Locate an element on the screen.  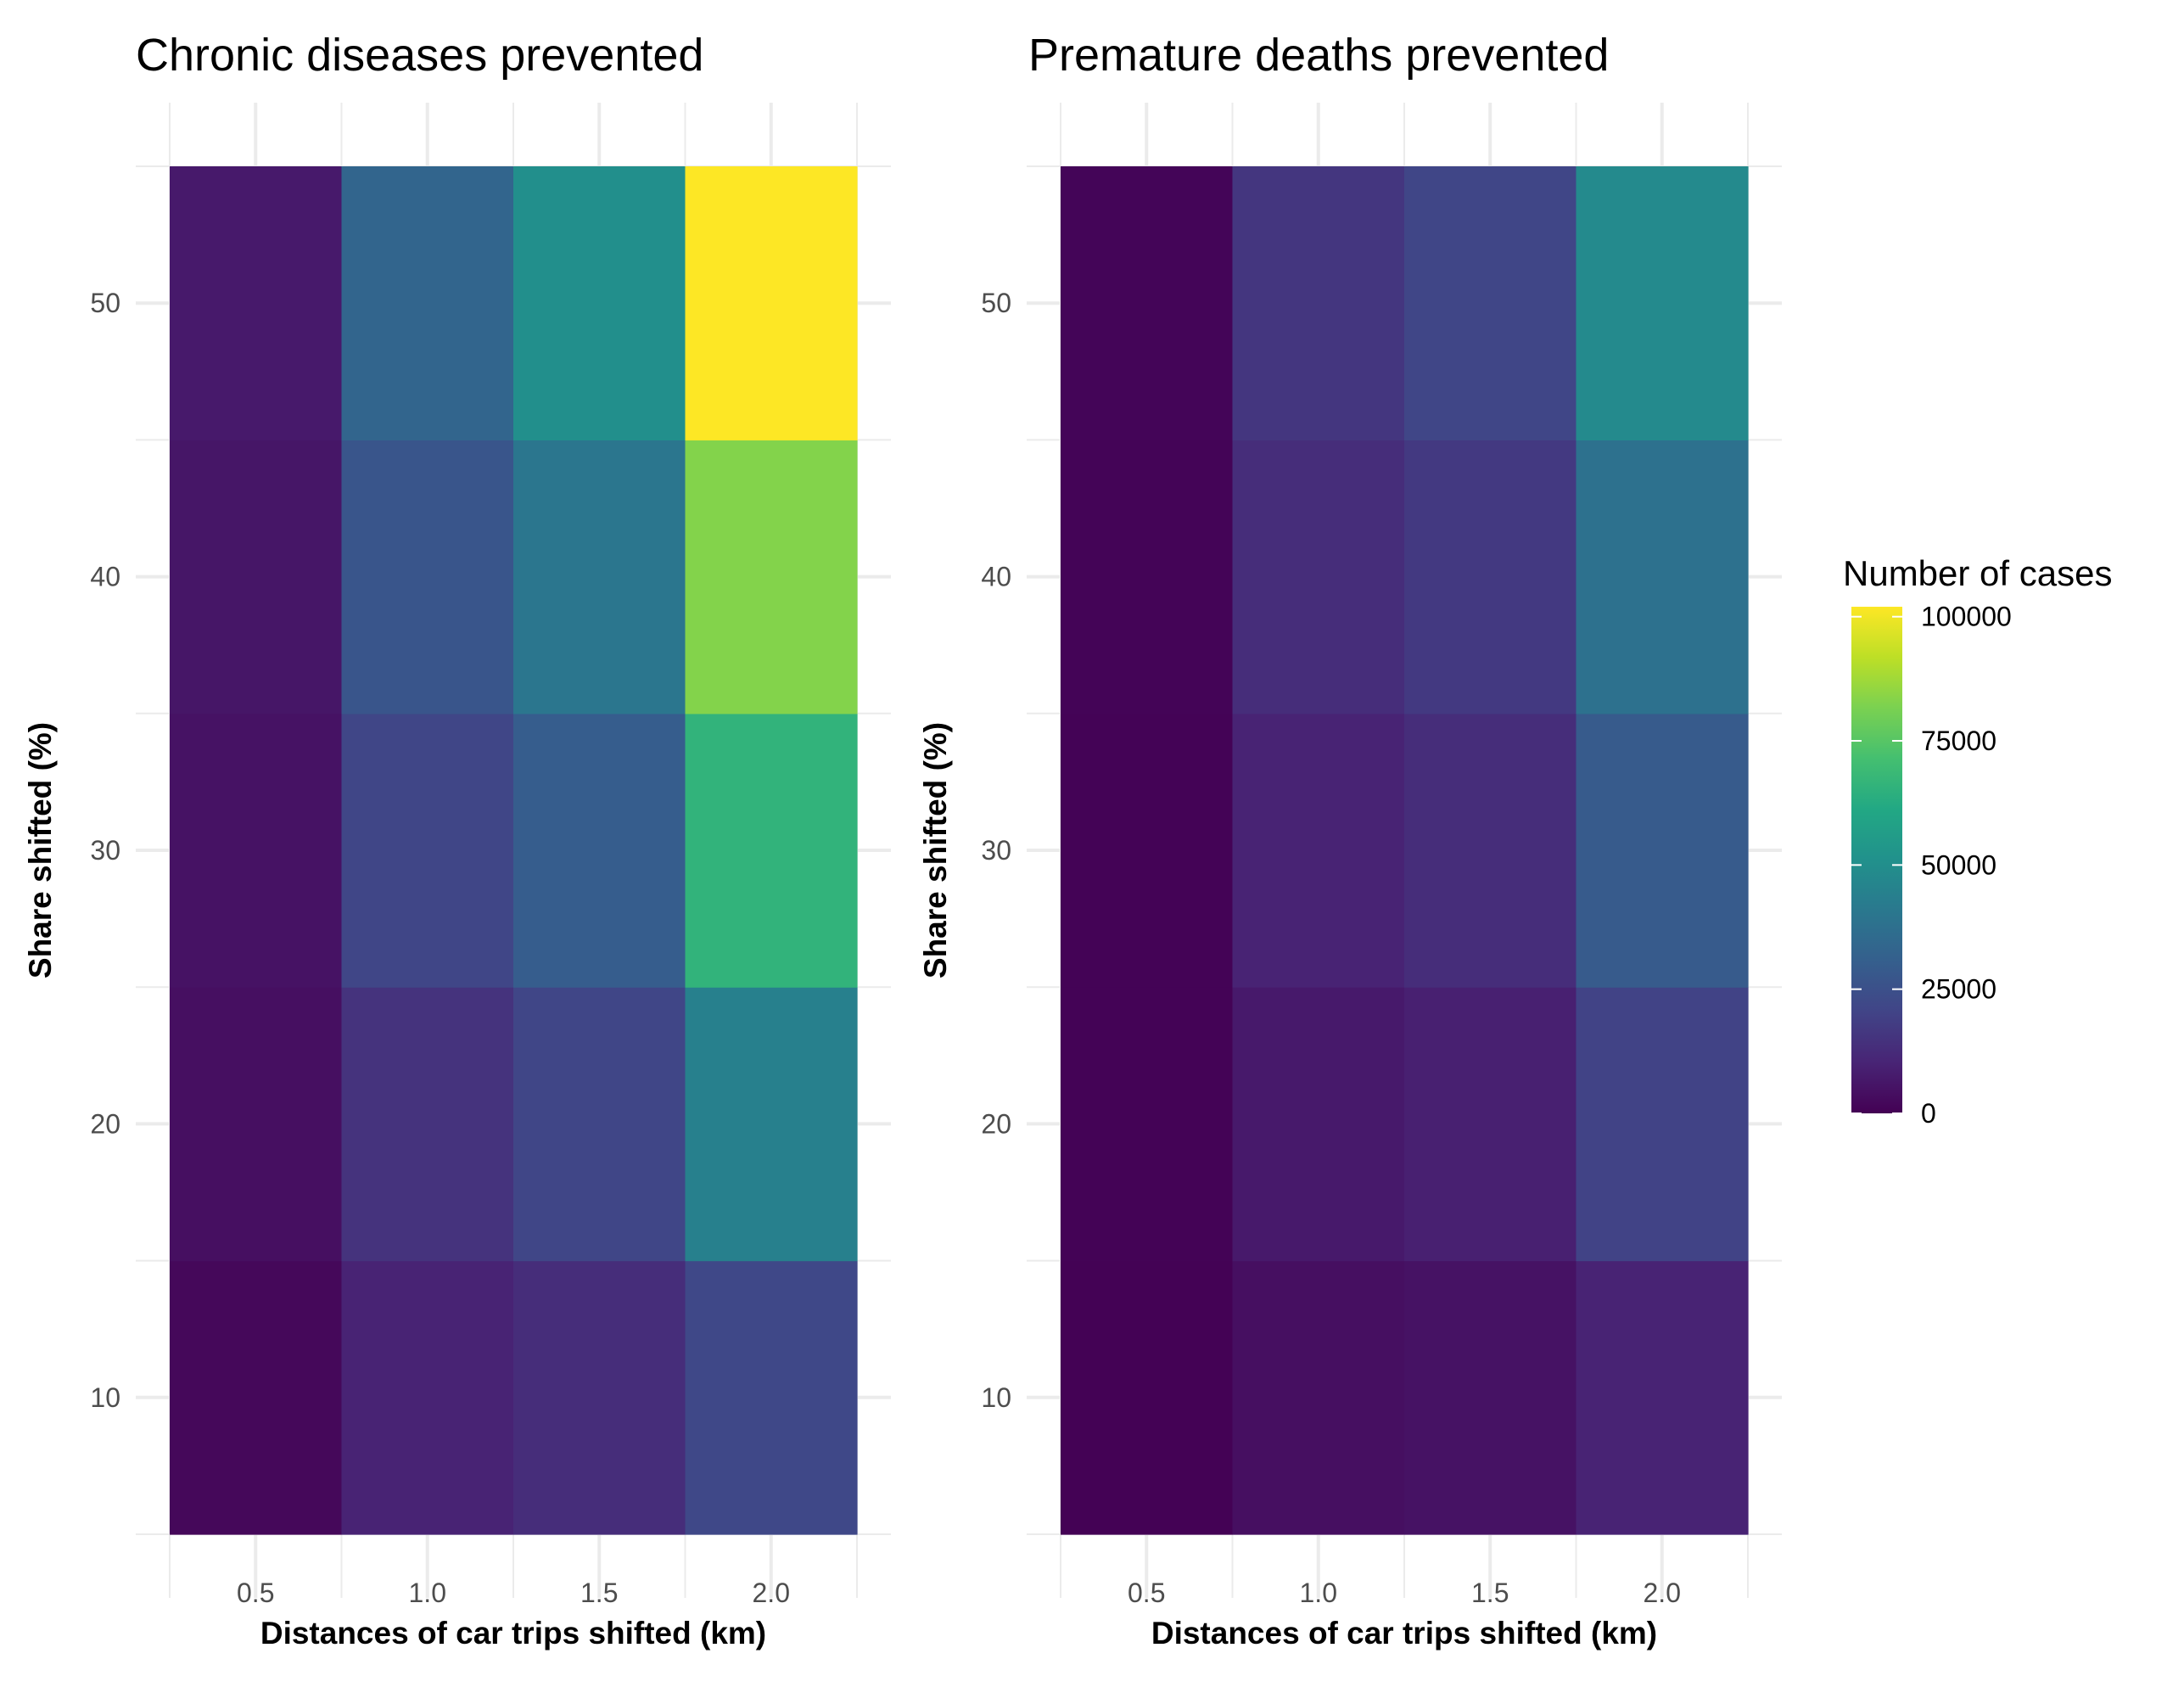
panel-title: Premature deaths prevented is located at coordinates (1319, 55).